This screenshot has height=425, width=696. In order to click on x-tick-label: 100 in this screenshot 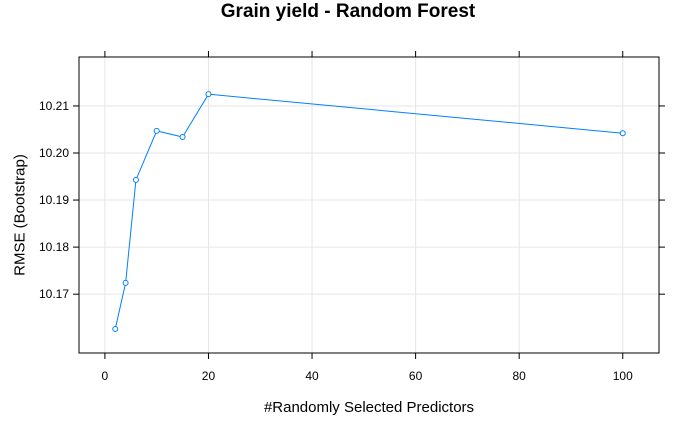, I will do `click(623, 376)`.